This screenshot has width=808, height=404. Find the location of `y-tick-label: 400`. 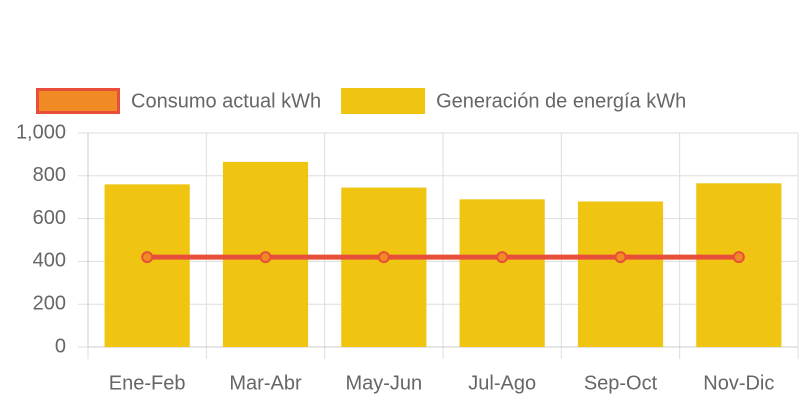

y-tick-label: 400 is located at coordinates (49, 261).